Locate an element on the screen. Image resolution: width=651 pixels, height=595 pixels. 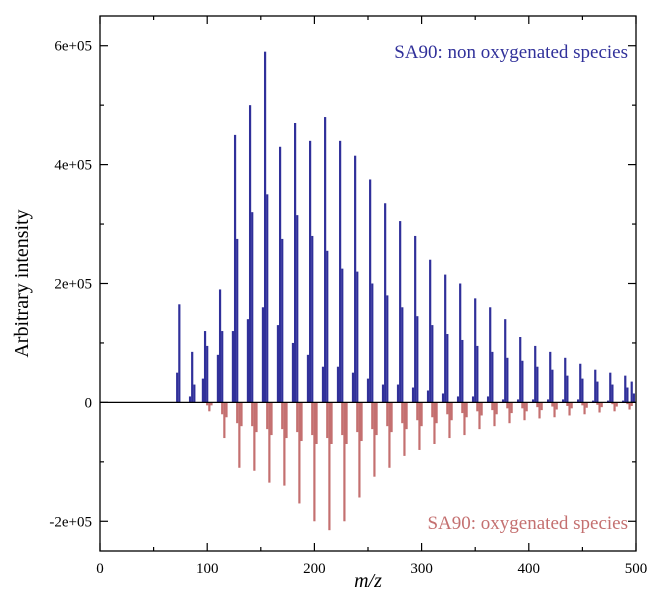
x-tick-label: 300 is located at coordinates (421, 569).